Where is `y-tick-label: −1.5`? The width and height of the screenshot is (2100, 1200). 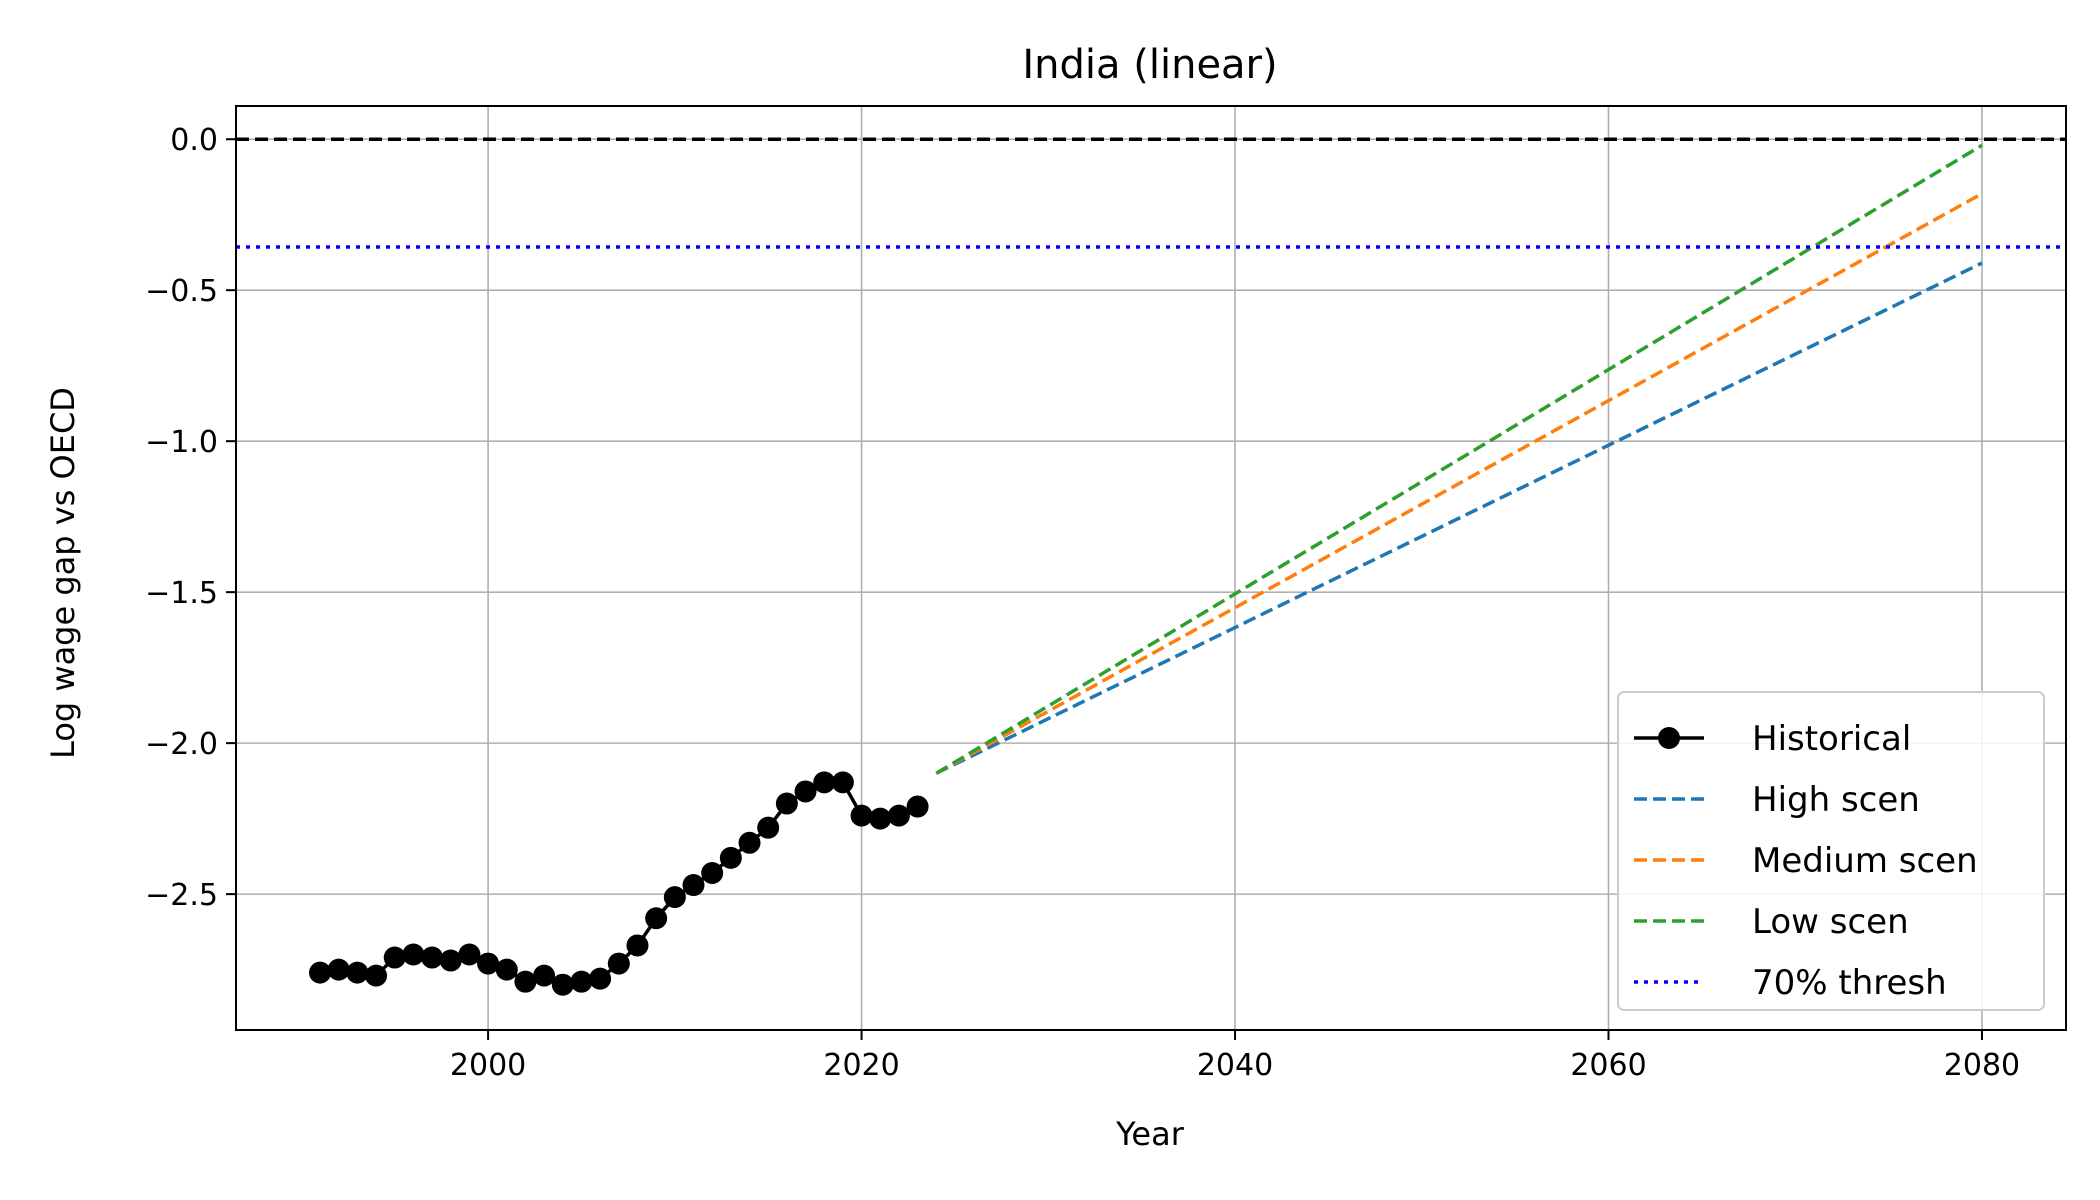 y-tick-label: −1.5 is located at coordinates (181, 593).